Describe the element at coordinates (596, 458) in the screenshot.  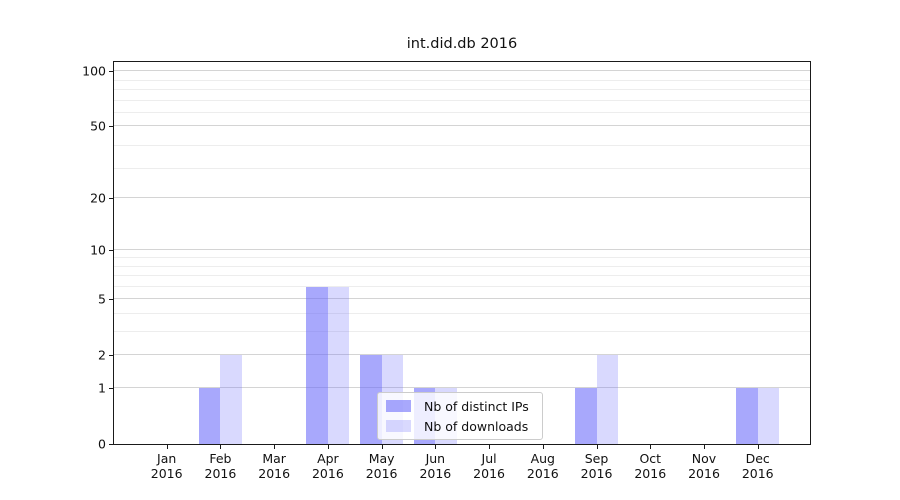
I see `x-tick-month: Sep` at that location.